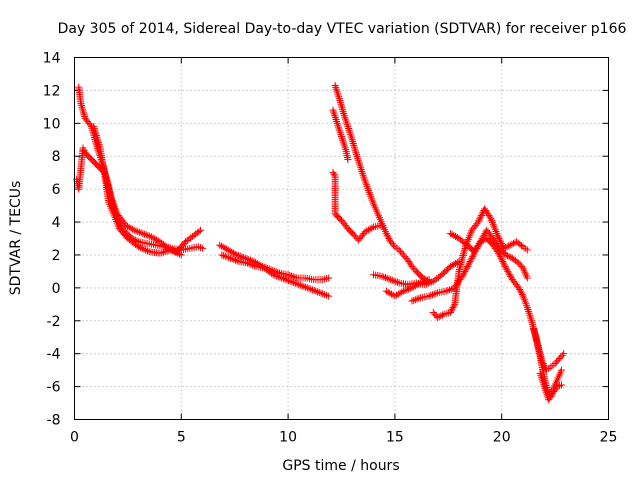  I want to click on x-tick-label: 15, so click(395, 438).